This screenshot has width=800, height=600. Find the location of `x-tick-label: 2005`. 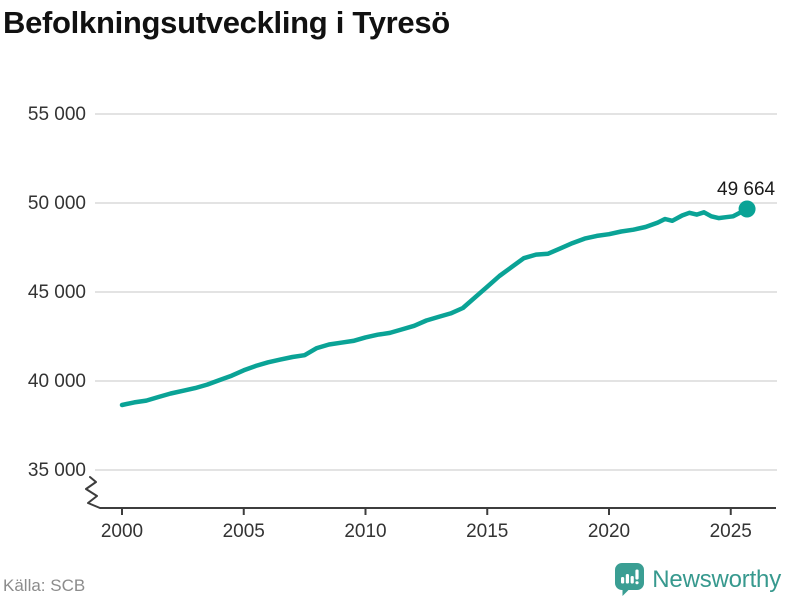

x-tick-label: 2005 is located at coordinates (244, 531).